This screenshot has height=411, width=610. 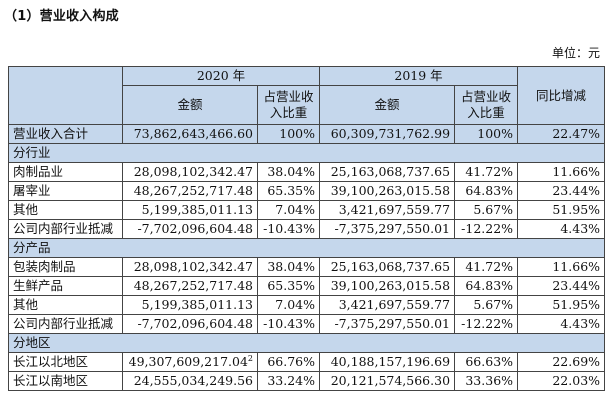 I want to click on share-2020-cell: 33.24%, so click(x=288, y=381).